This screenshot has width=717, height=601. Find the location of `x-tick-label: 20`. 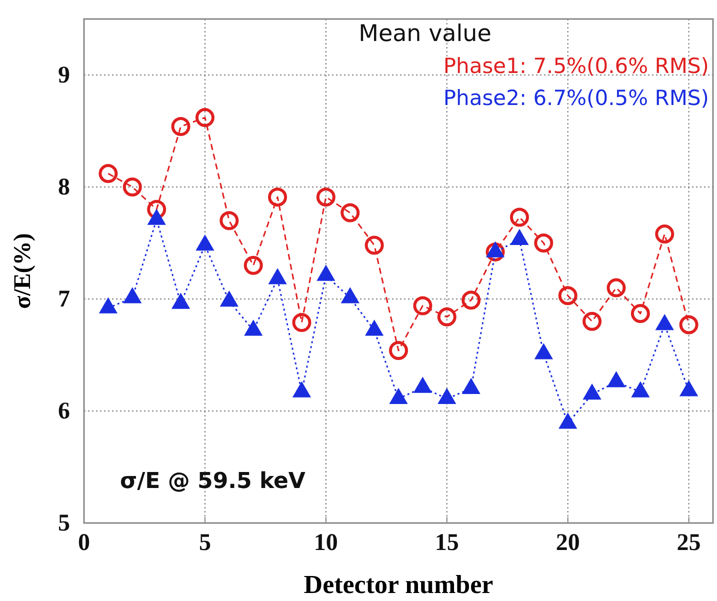

x-tick-label: 20 is located at coordinates (568, 543).